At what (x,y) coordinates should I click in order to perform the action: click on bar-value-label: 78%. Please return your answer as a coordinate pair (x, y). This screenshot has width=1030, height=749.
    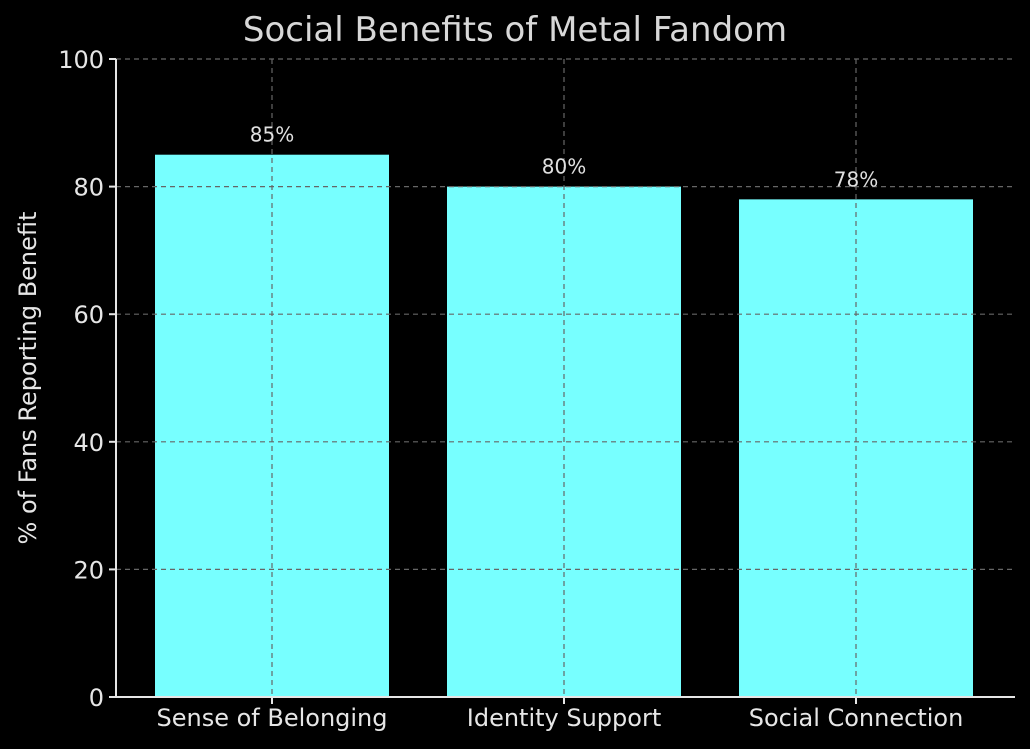
    Looking at the image, I should click on (856, 179).